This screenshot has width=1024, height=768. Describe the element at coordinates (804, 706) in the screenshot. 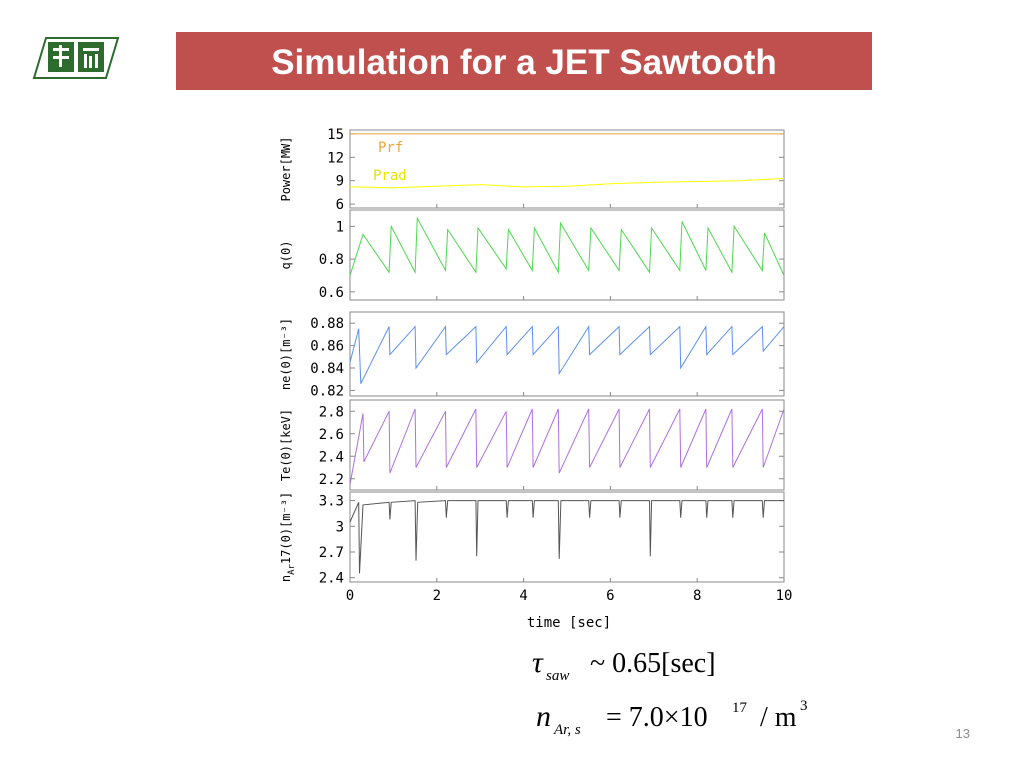

I see `n-unit-exponent: 3` at that location.